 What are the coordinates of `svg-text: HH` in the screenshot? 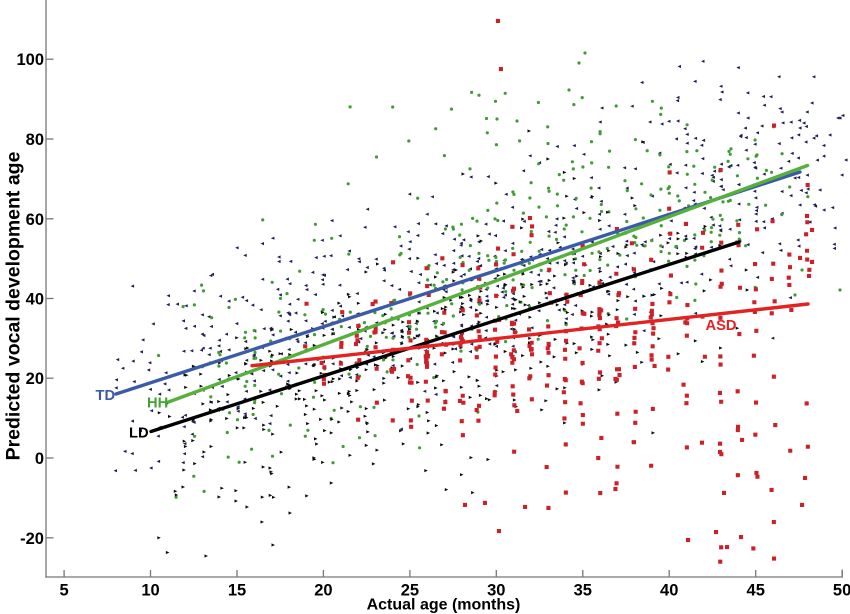 It's located at (157, 404).